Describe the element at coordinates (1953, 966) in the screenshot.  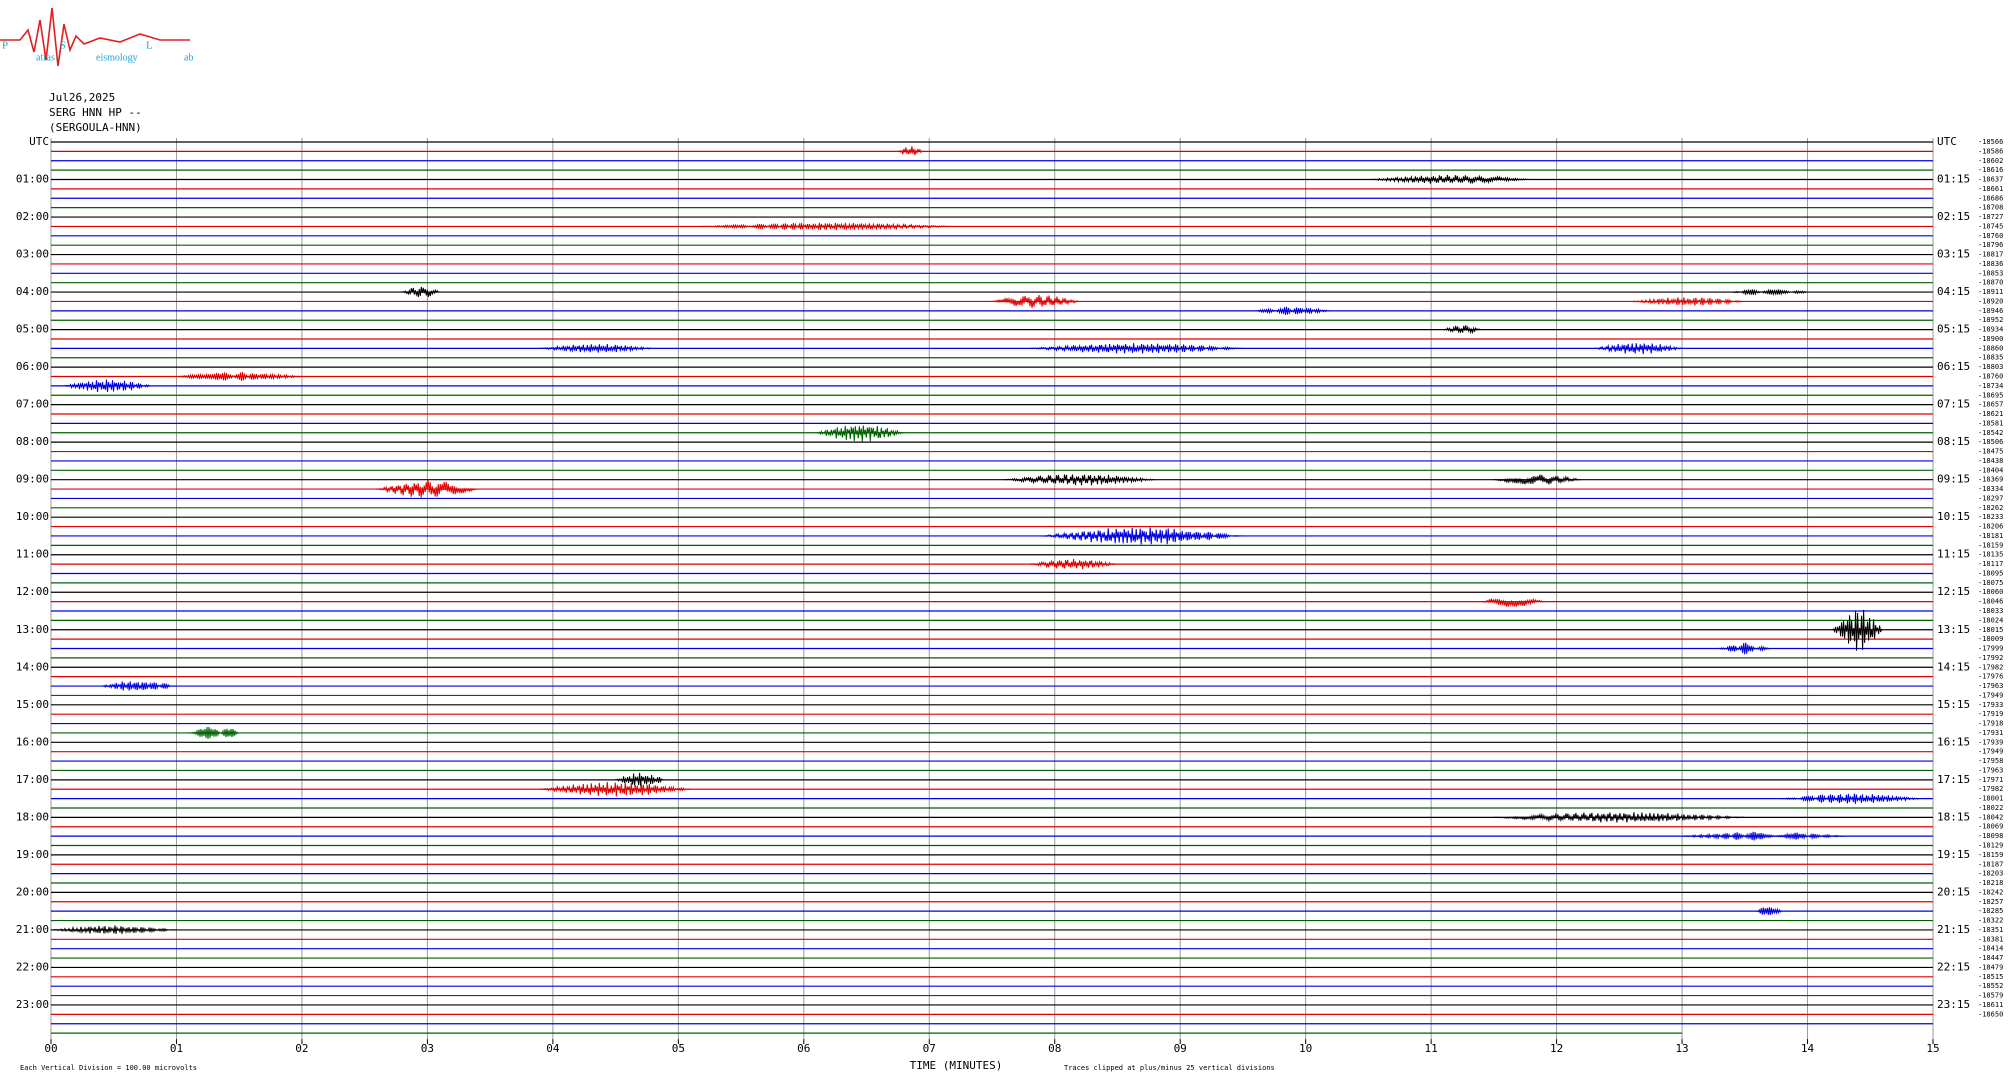
I see `right-hour-label: 22:15` at that location.